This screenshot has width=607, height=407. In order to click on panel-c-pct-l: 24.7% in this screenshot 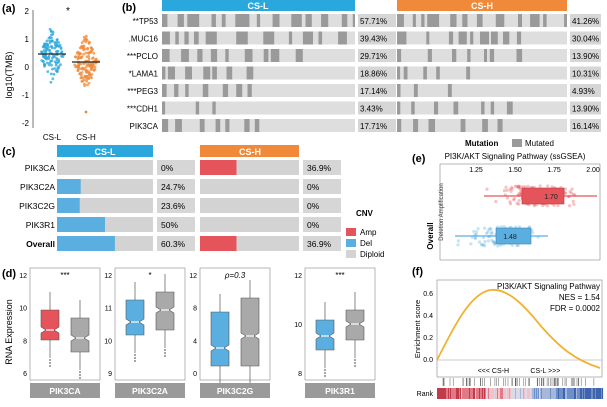, I will do `click(173, 187)`.